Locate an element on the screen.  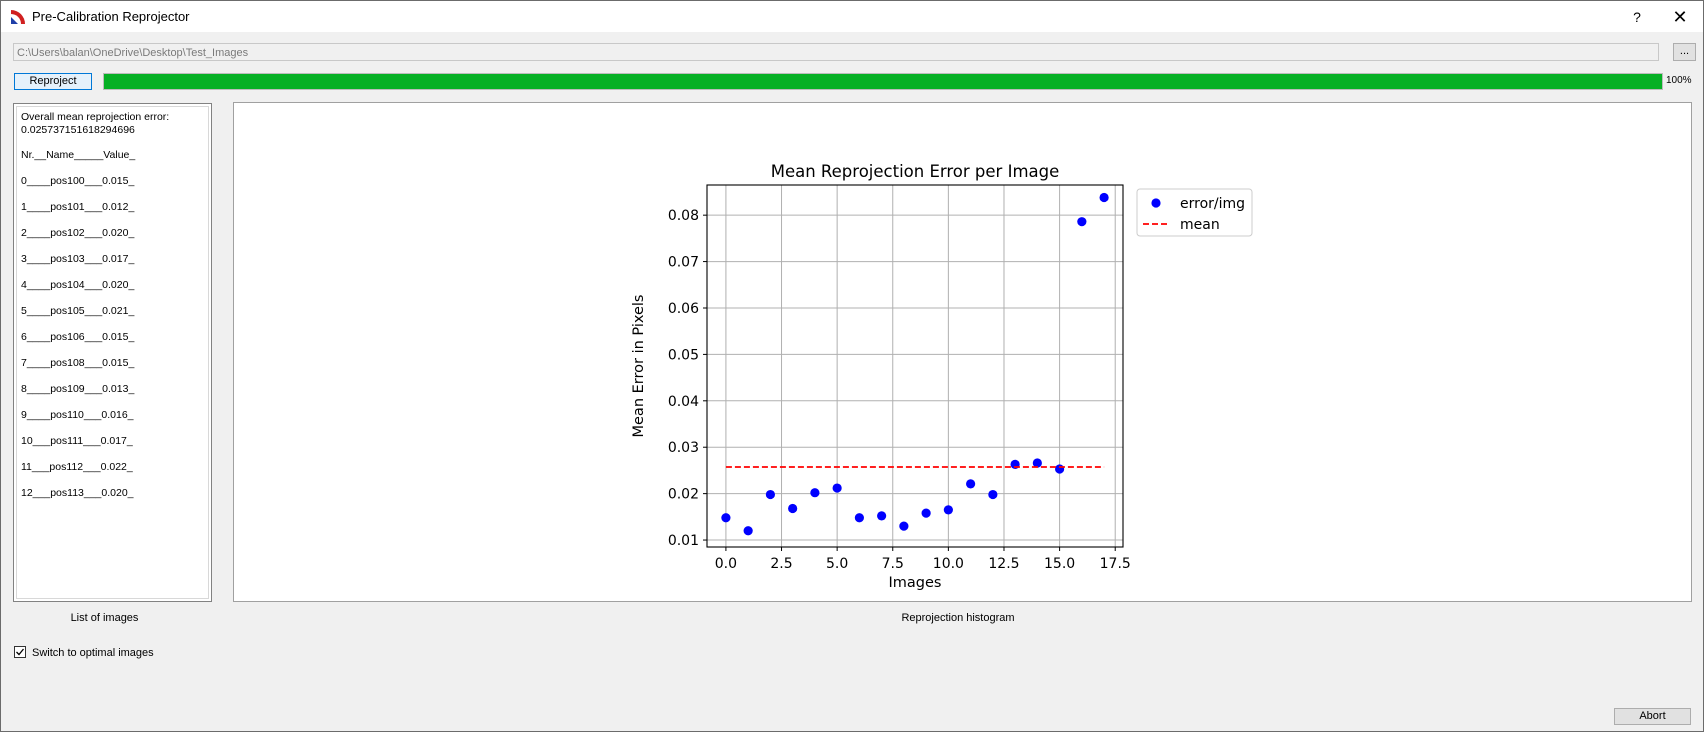
x-tick-label: 12.5 is located at coordinates (1003, 564).